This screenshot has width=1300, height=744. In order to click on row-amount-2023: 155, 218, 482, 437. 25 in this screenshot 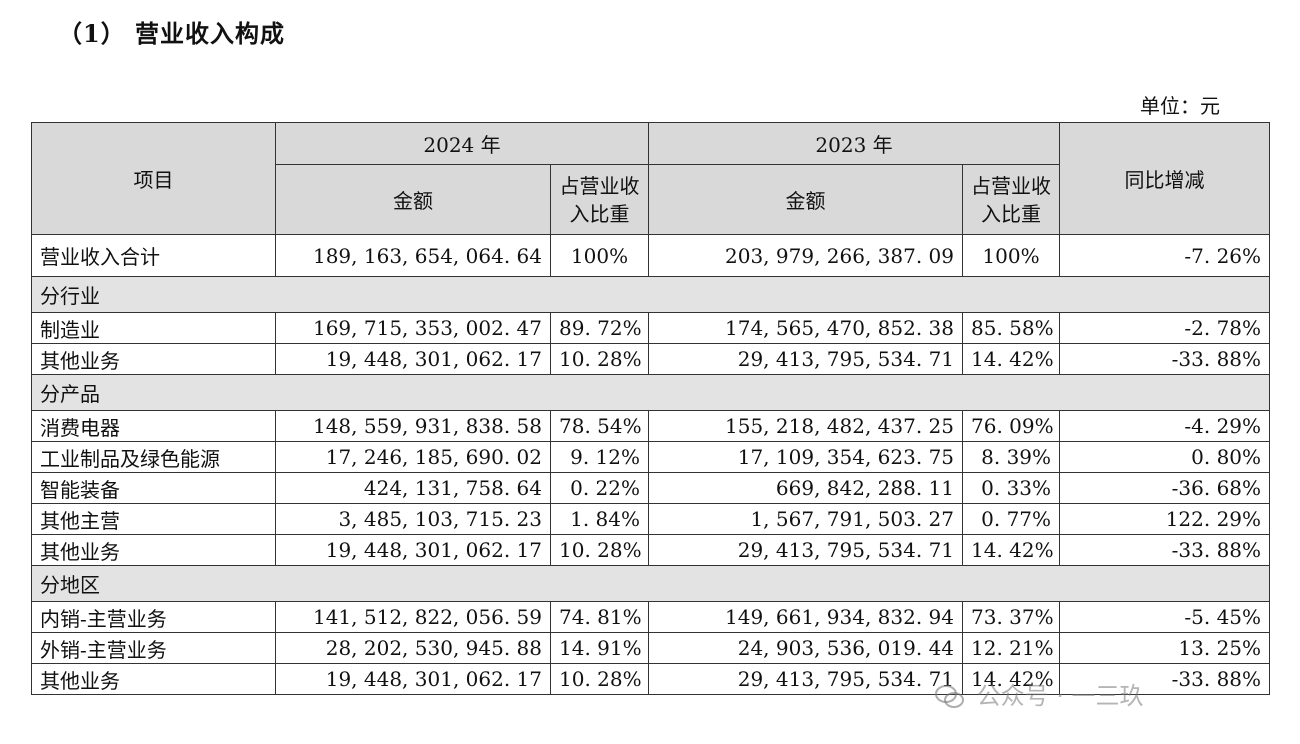, I will do `click(806, 426)`.